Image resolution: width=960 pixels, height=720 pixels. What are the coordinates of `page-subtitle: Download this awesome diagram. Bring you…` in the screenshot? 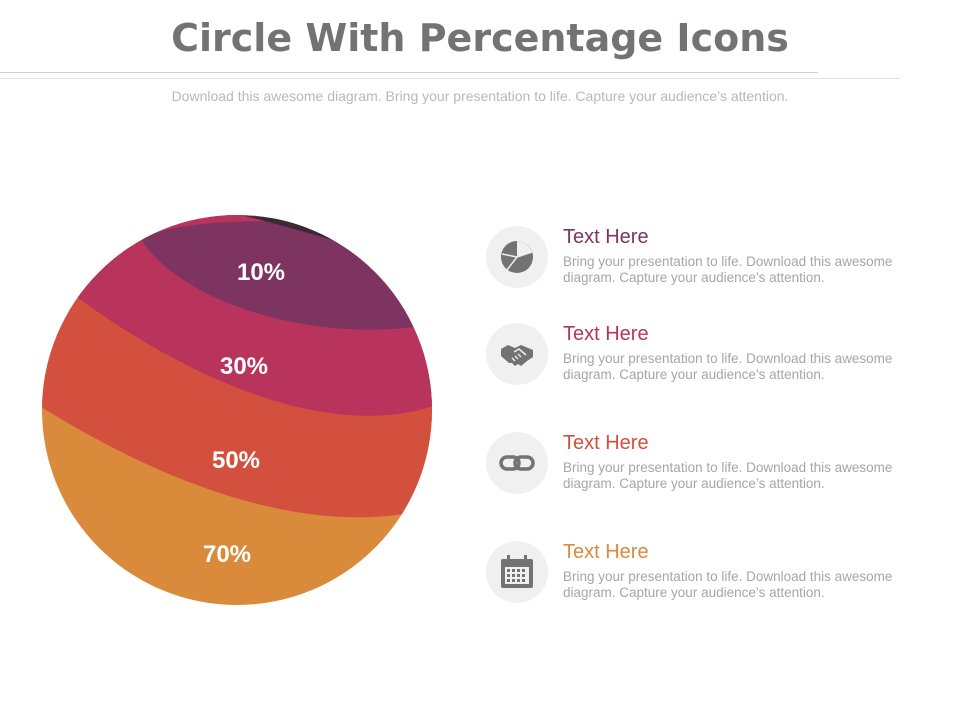 It's located at (480, 96).